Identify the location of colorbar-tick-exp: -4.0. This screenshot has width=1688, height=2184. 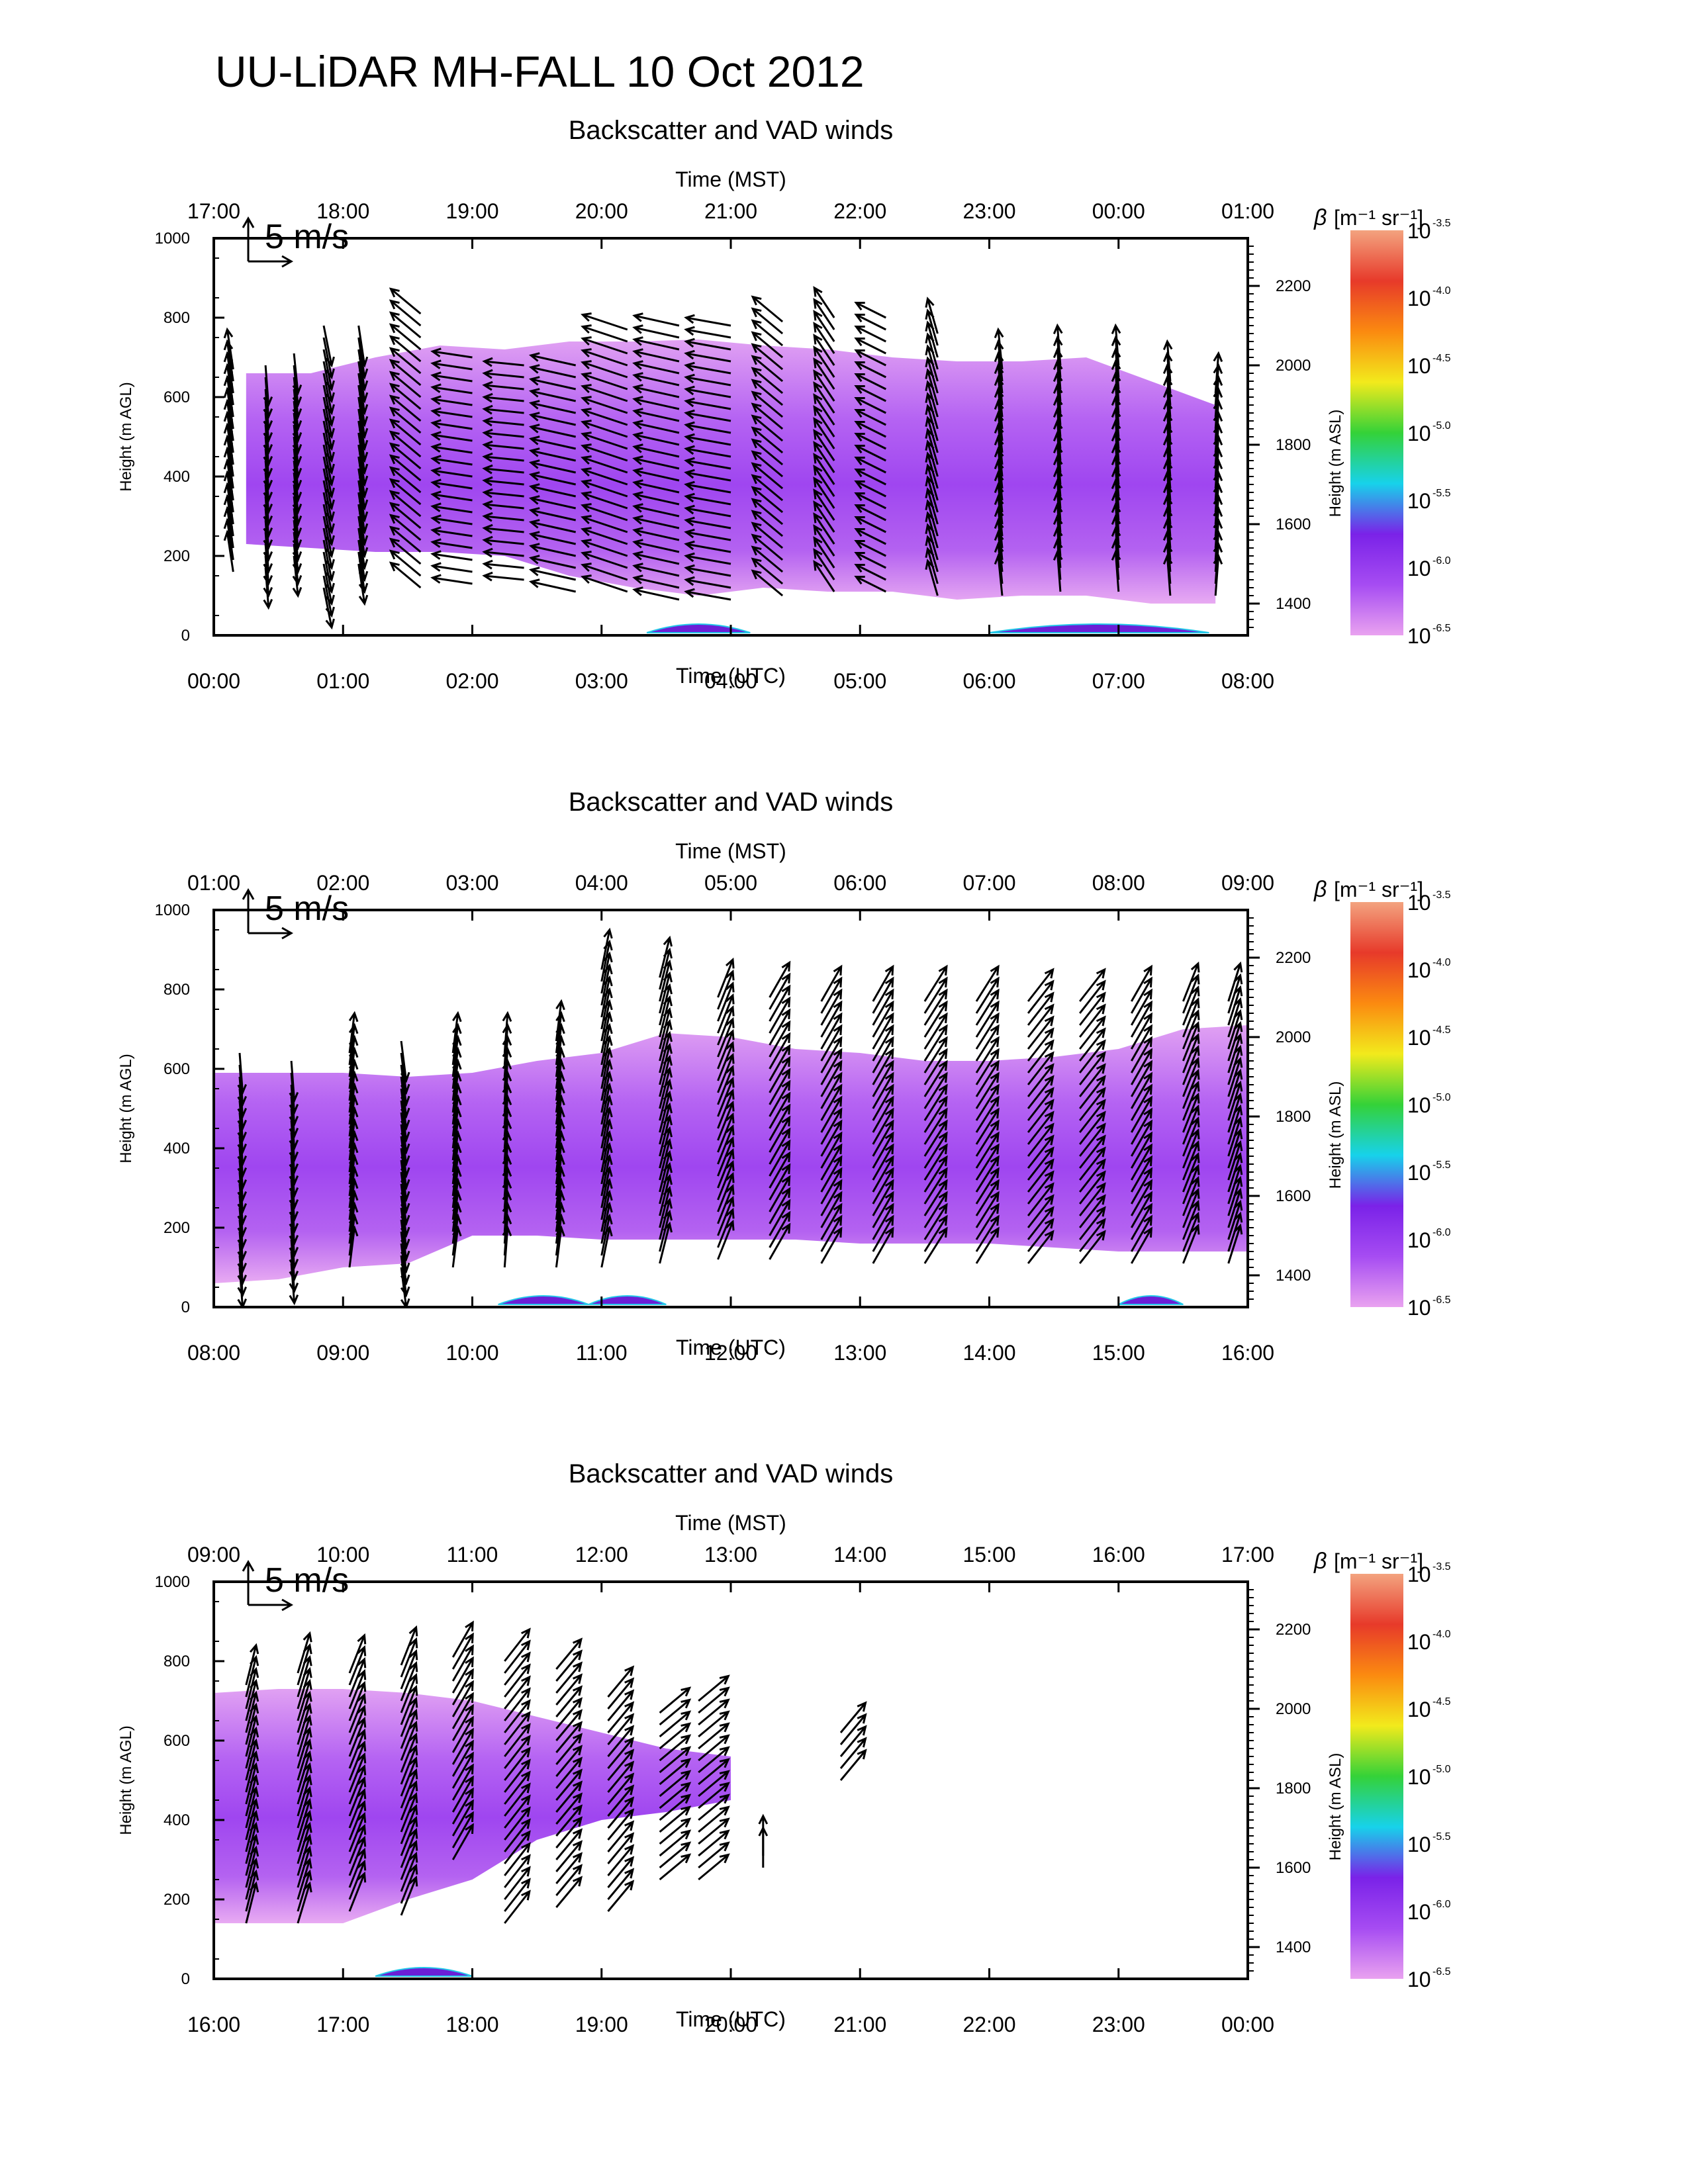
(1441, 1635).